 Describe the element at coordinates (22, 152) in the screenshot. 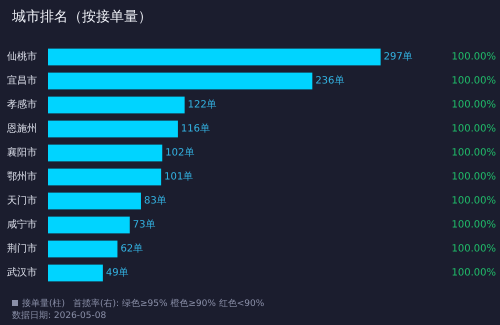

I see `y-tick-label: 襄阳市` at that location.